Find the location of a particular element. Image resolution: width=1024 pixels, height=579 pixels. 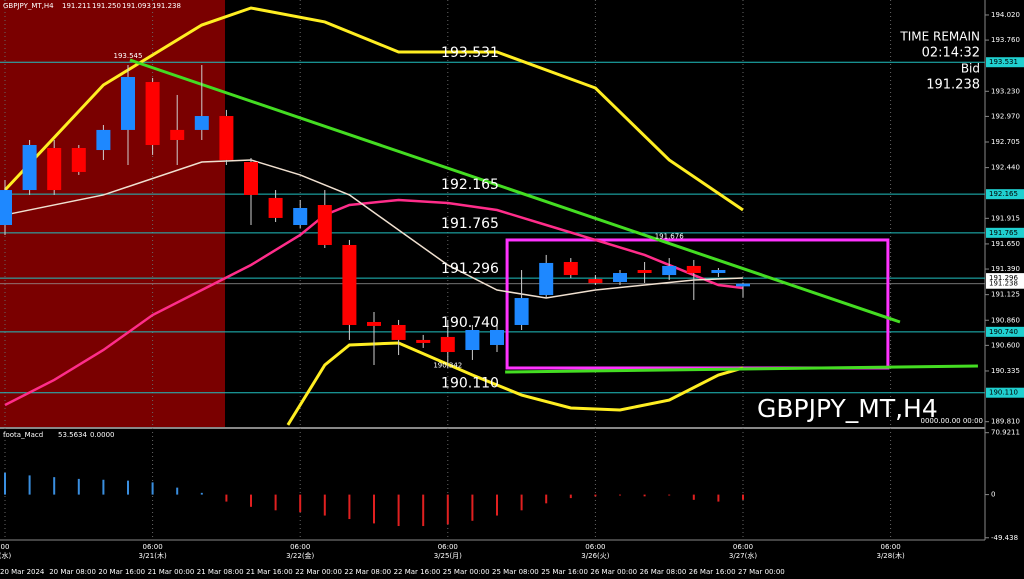

day-date-label: 3/22(金) is located at coordinates (300, 555).